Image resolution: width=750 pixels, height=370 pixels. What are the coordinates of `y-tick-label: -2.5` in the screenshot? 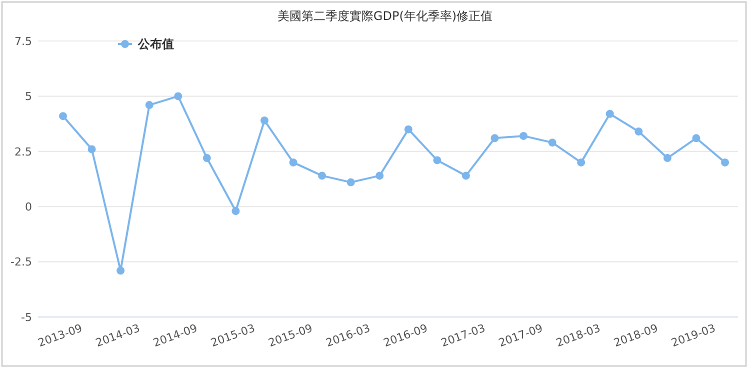 It's located at (21, 262).